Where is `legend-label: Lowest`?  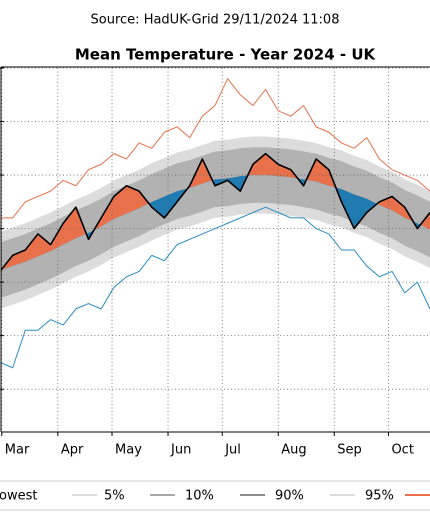
legend-label: Lowest is located at coordinates (18, 496).